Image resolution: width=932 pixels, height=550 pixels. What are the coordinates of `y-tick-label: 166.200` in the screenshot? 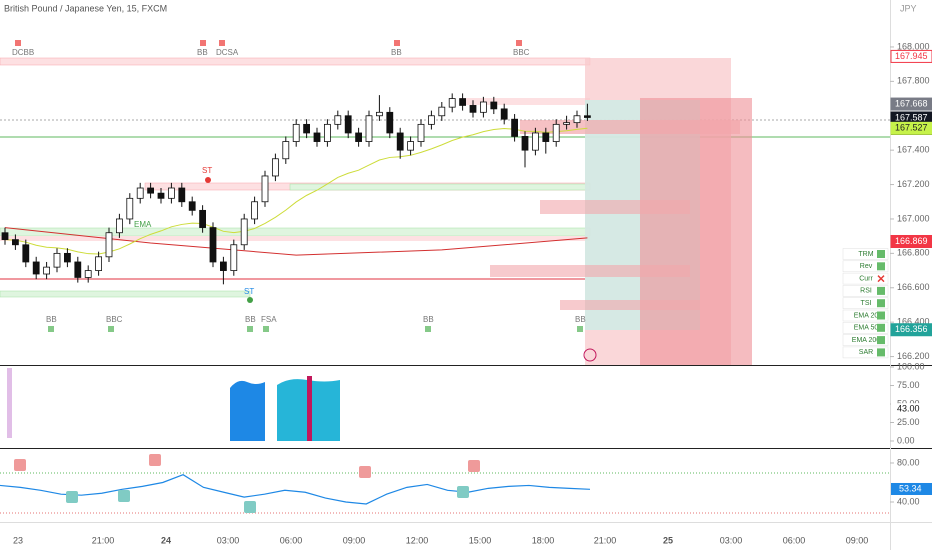 It's located at (913, 356).